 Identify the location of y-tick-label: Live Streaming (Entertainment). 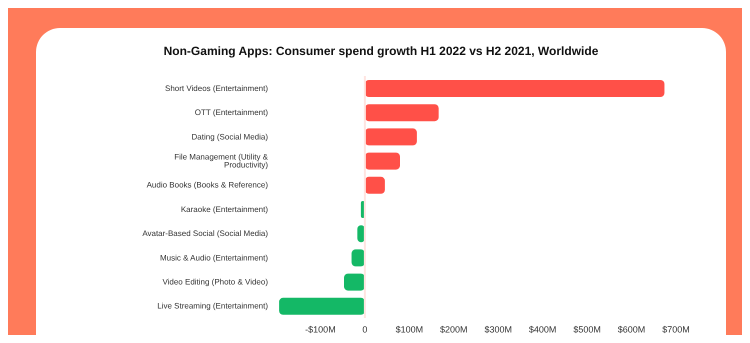
(212, 306).